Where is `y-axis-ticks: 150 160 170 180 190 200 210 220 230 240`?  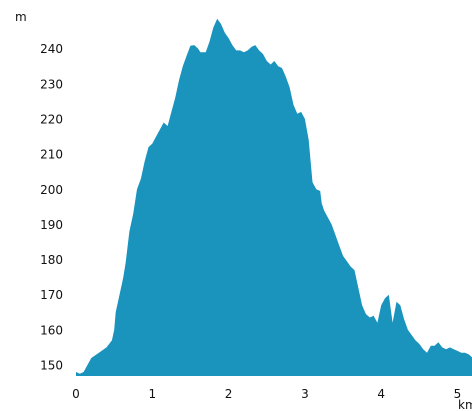
y-axis-ticks: 150 160 170 180 190 200 210 220 230 240 is located at coordinates (51, 207).